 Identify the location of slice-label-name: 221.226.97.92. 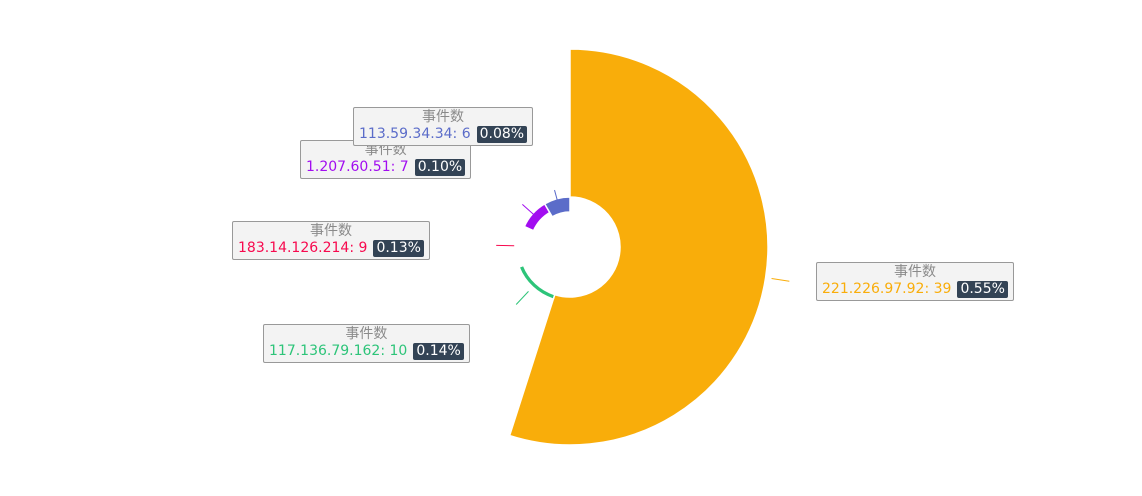
(873, 289).